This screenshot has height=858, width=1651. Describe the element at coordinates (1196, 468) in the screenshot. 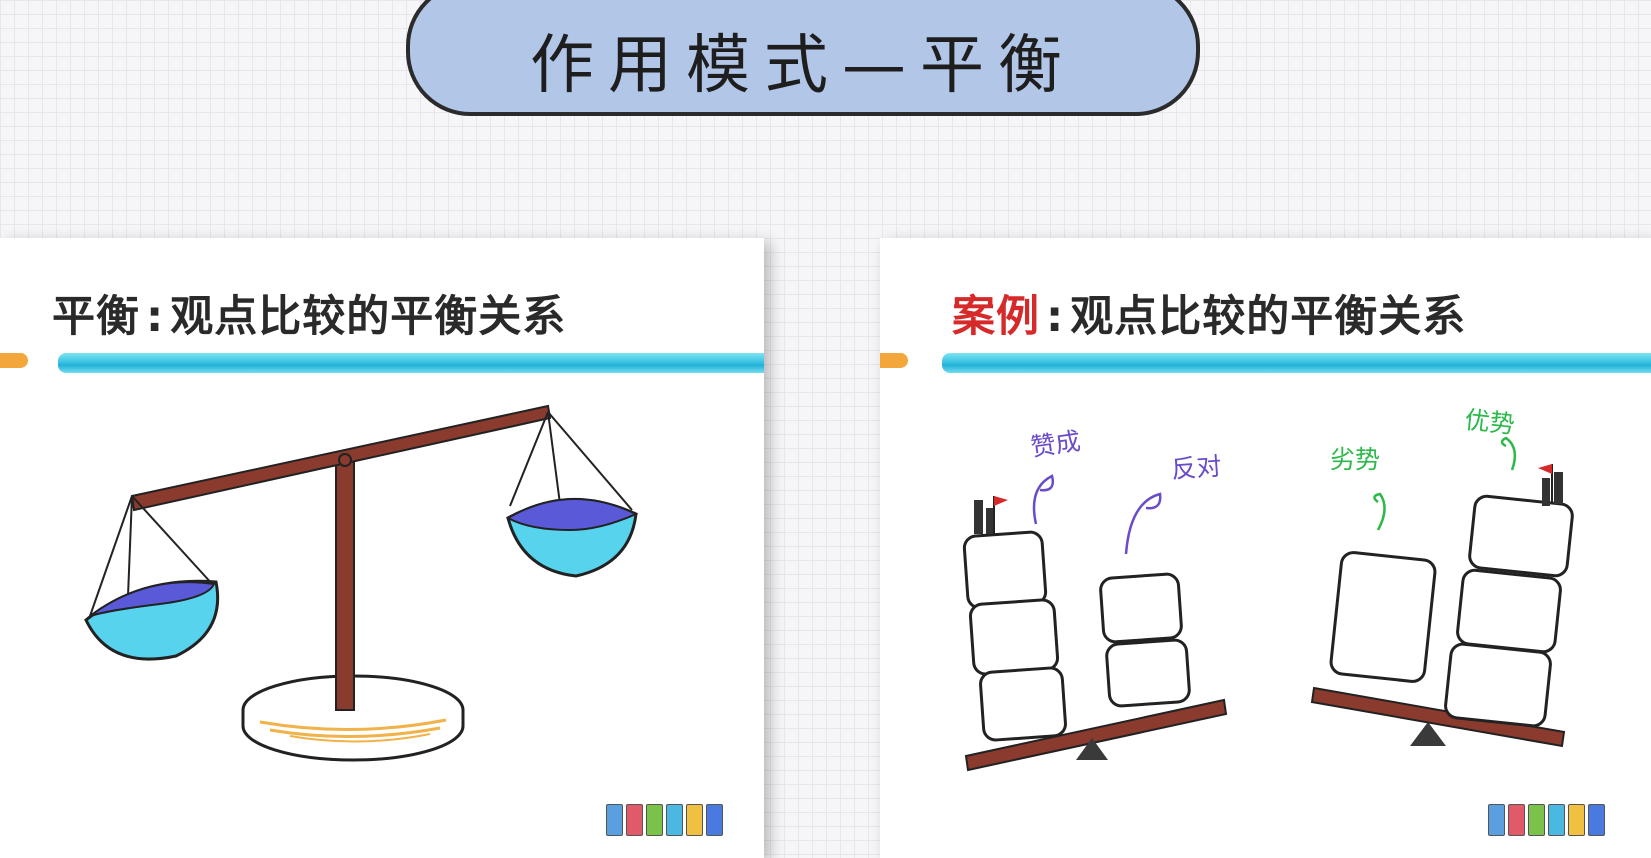

I see `label-against: 反对` at that location.